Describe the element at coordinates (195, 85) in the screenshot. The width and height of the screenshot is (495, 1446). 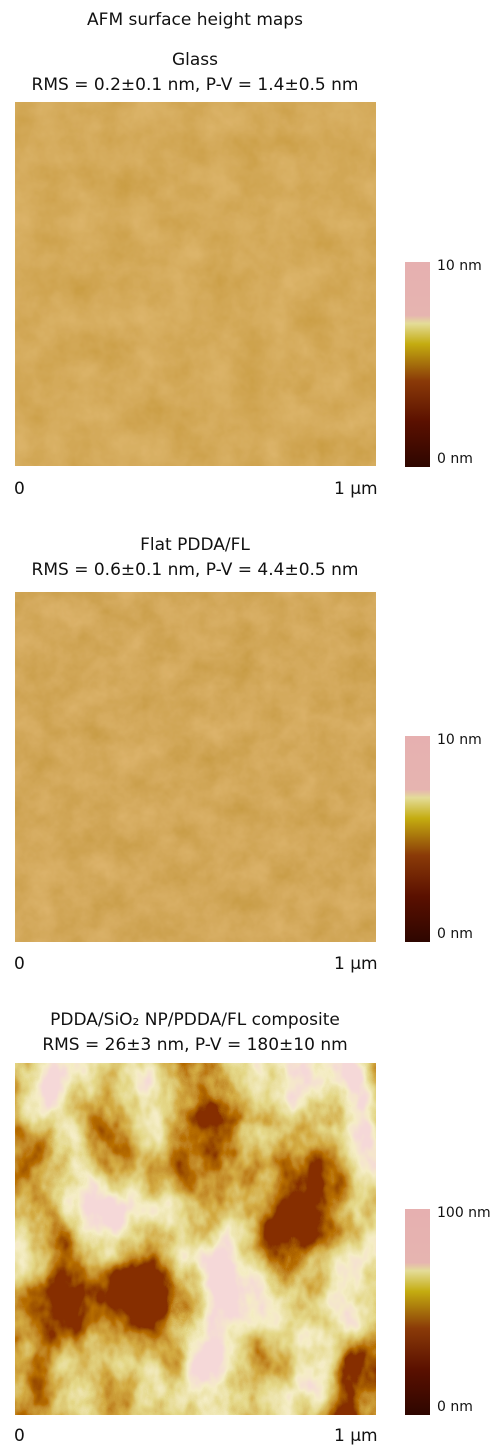
I see `panel-stats: RMS = 0.2±0.1 nm, P-V = 1.4±0.5 nm` at that location.